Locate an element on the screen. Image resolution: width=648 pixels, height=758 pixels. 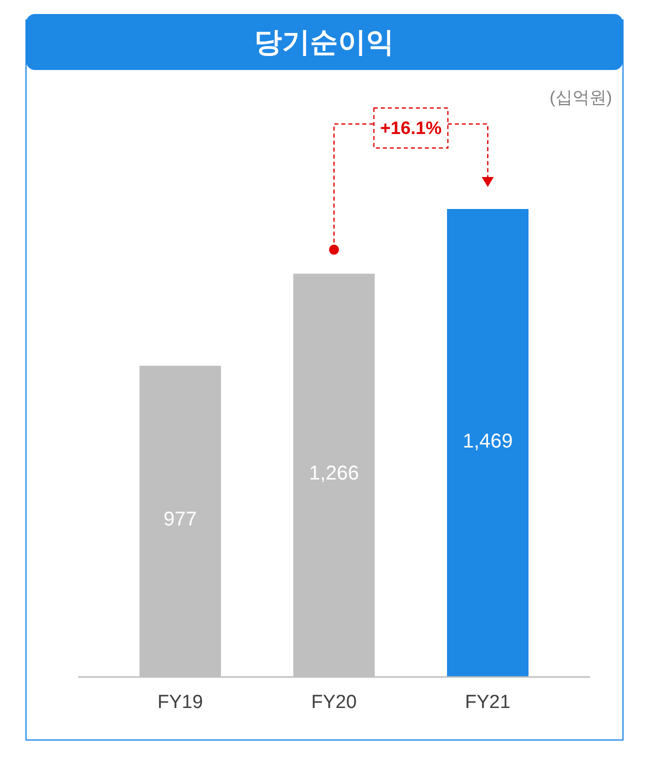
chart-title: 당기순이익 is located at coordinates (324, 42).